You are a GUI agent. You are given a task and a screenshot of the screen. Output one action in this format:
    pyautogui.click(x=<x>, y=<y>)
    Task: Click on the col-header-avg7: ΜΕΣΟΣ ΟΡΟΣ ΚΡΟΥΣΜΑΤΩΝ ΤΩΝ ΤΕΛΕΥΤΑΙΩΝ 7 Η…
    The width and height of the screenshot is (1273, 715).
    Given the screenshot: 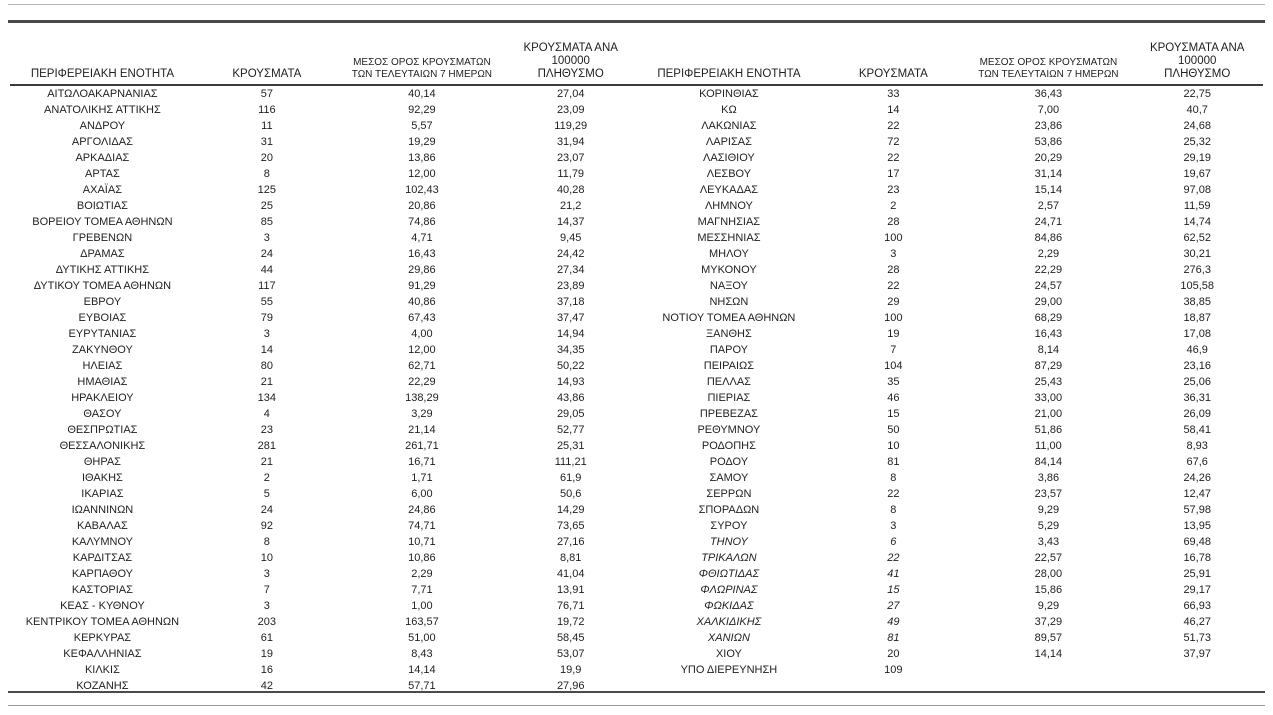 What is the action you would take?
    pyautogui.click(x=421, y=64)
    